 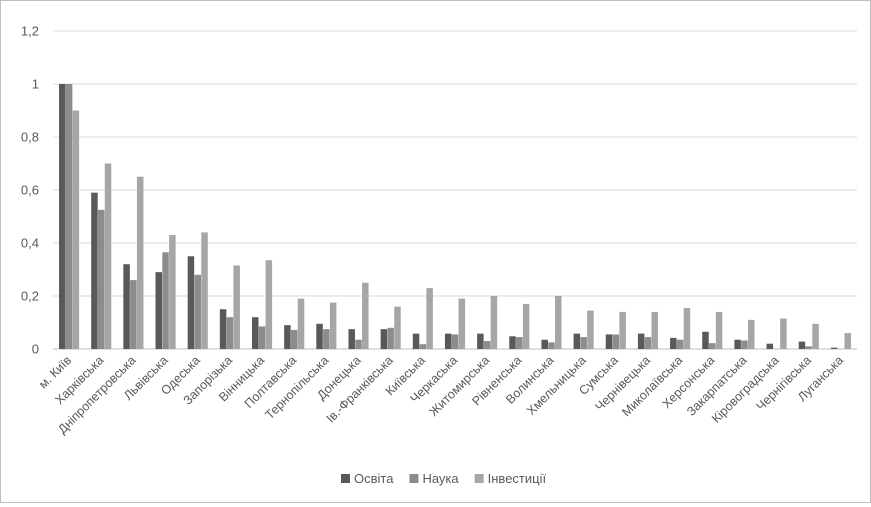 I want to click on y-axis-ticks: 0 0,2 0,4 0,6 0,8 1 1,2, so click(x=30, y=190).